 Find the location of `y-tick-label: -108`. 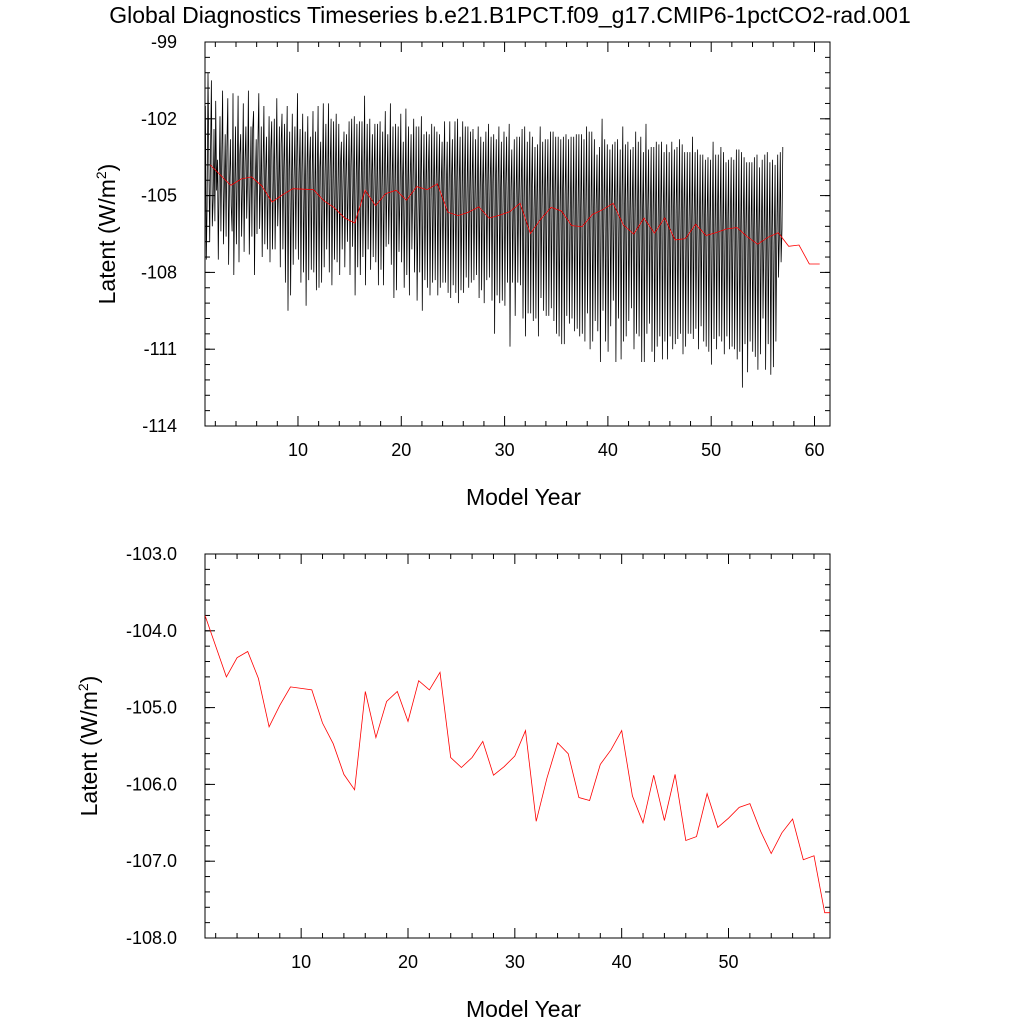

y-tick-label: -108 is located at coordinates (159, 272).